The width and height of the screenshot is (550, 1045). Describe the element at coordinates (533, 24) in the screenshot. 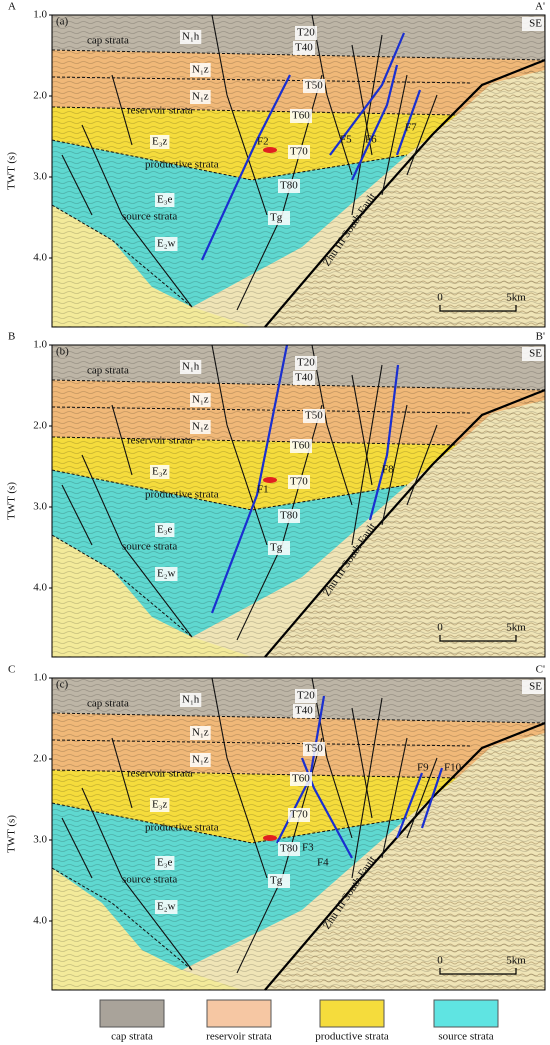

I see `direction-box` at that location.